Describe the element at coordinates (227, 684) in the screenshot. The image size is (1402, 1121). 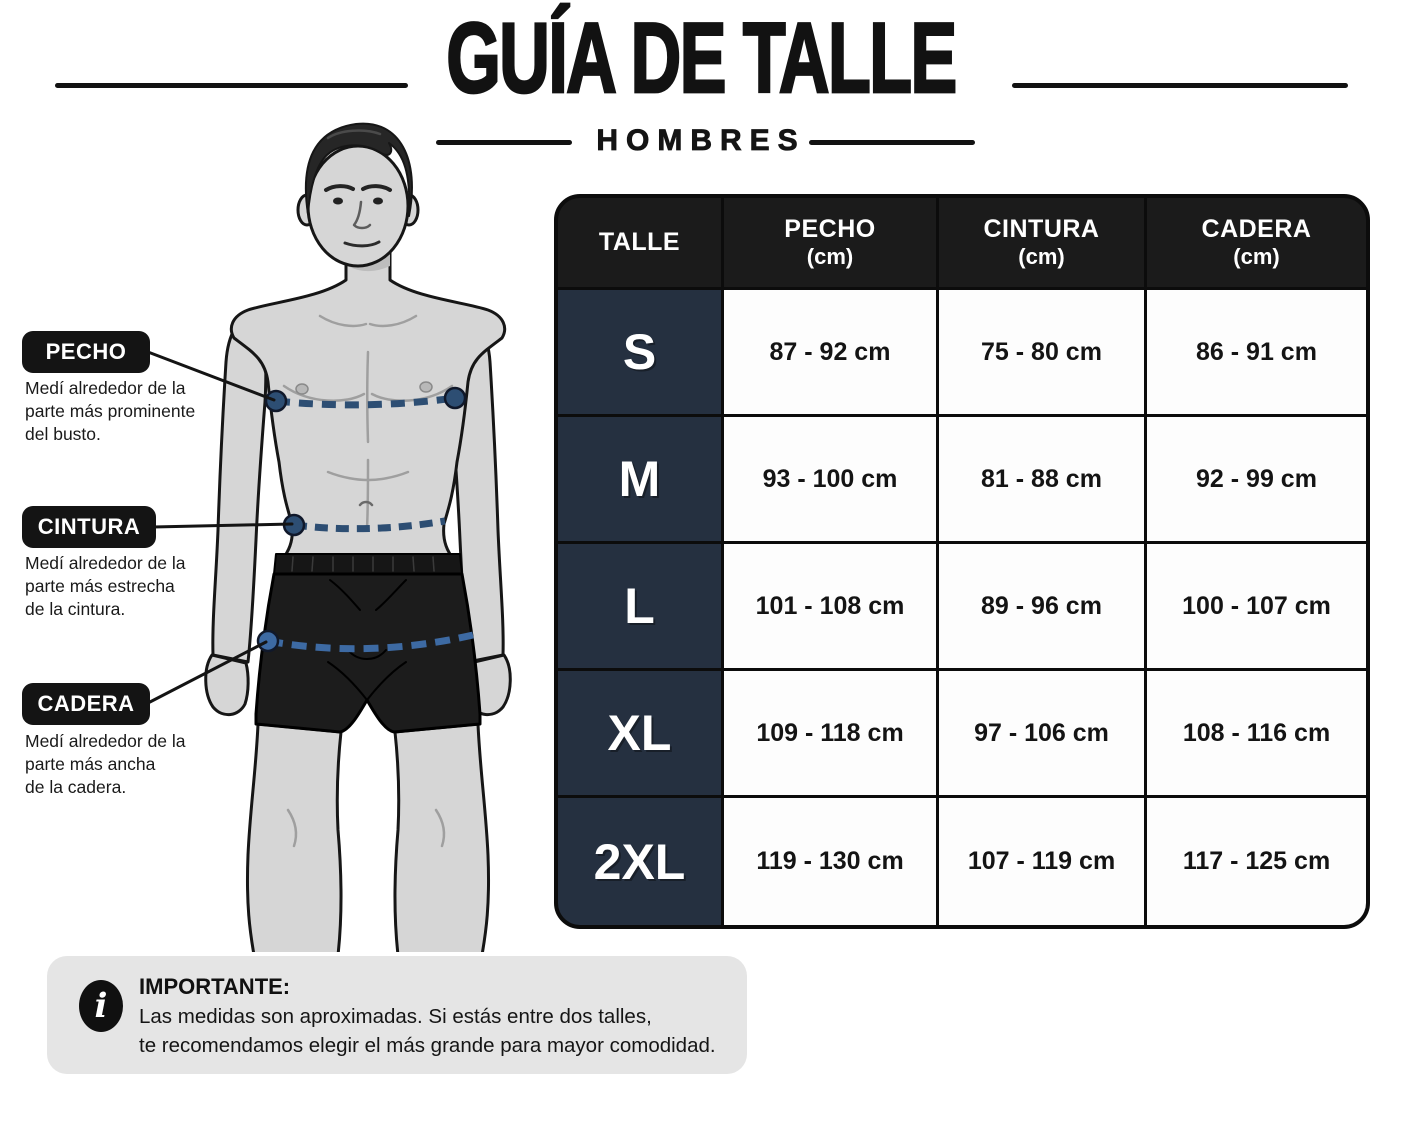
I see `left-hand` at that location.